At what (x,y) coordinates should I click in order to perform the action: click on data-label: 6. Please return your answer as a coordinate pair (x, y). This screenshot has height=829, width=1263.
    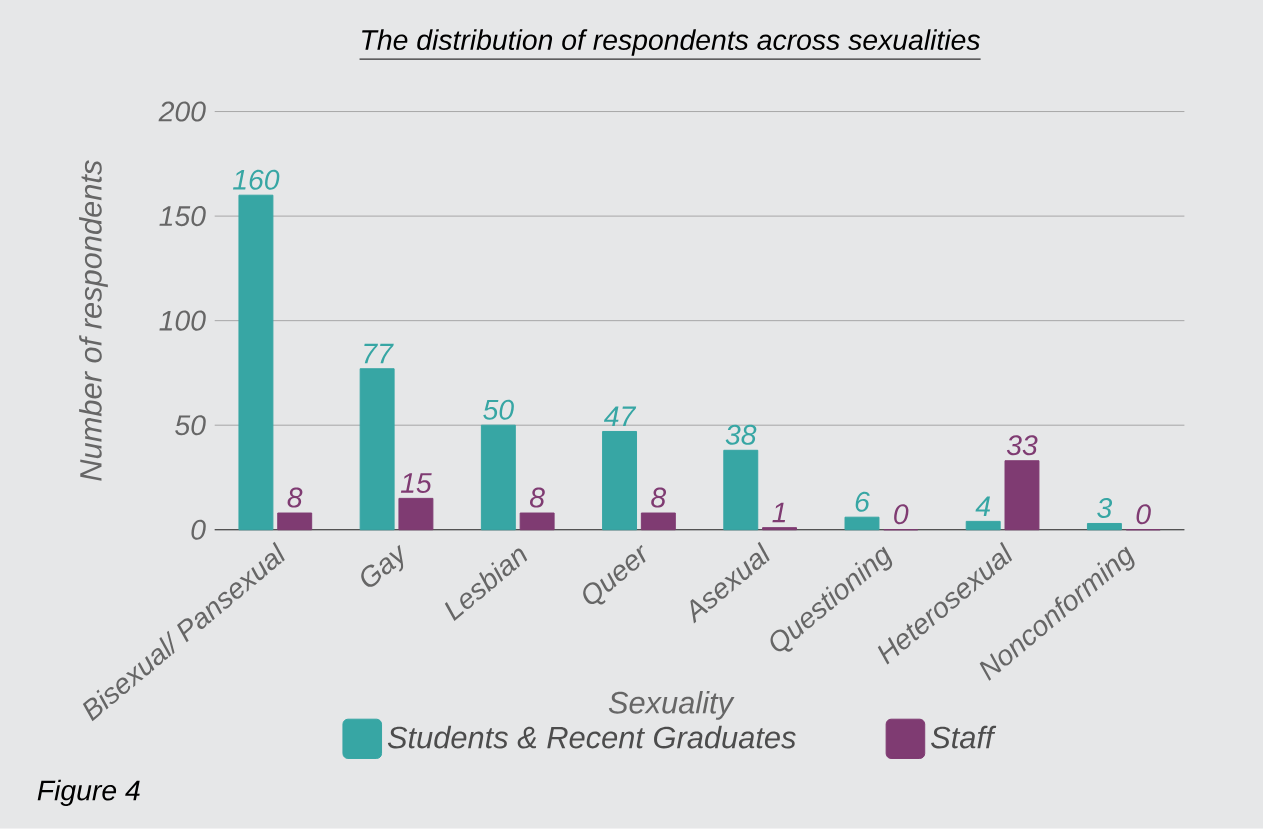
    Looking at the image, I should click on (862, 501).